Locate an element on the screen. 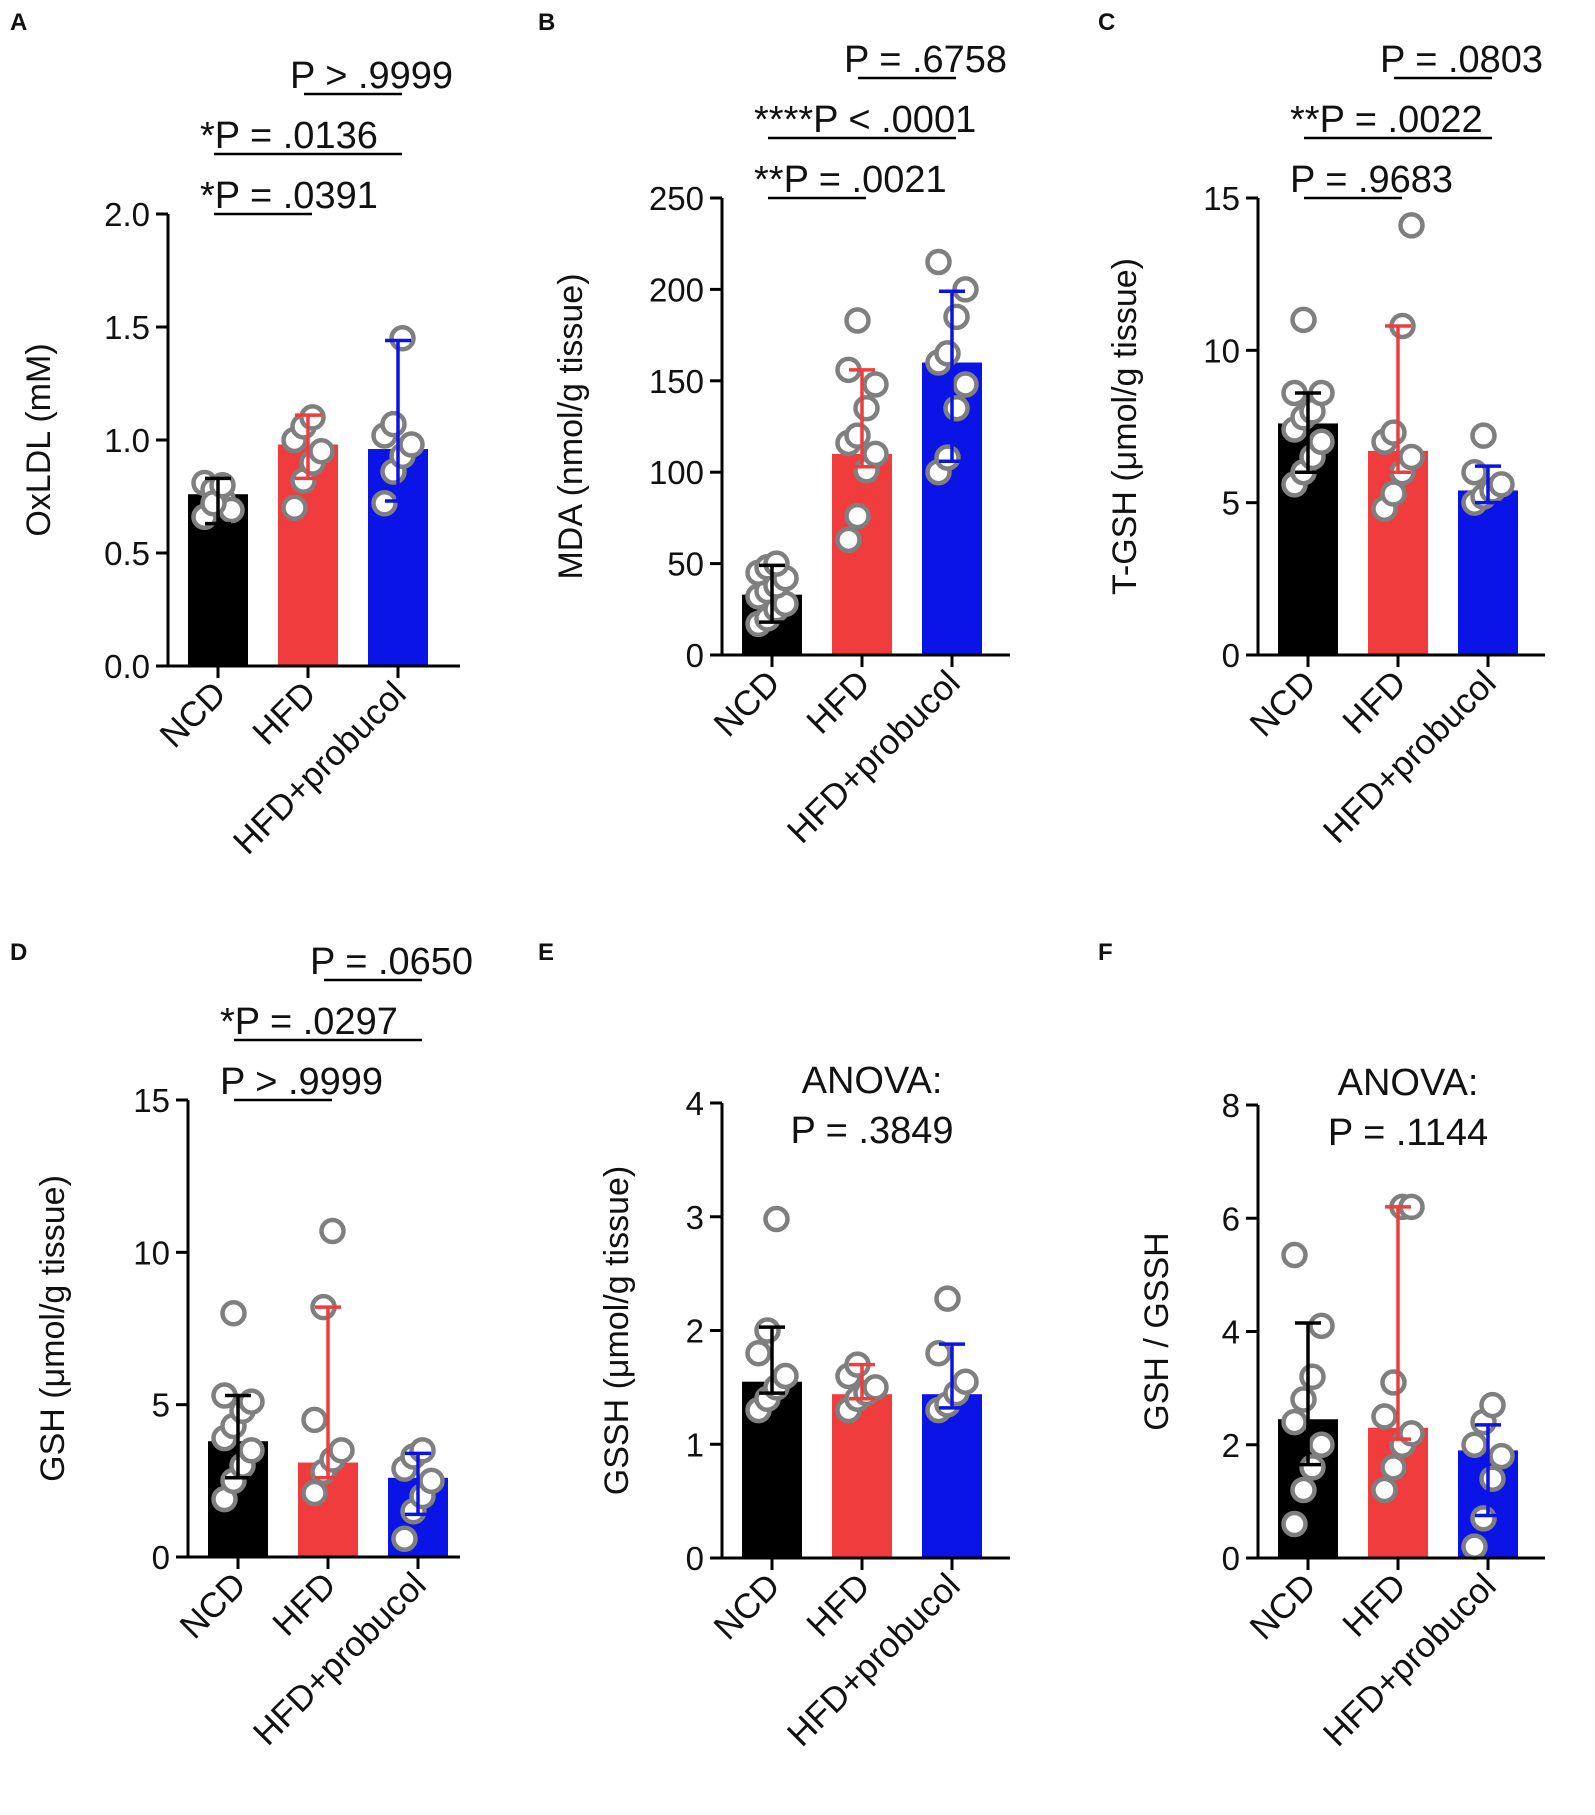 The image size is (1595, 1815). y-tick-label: 2 is located at coordinates (1231, 1445).